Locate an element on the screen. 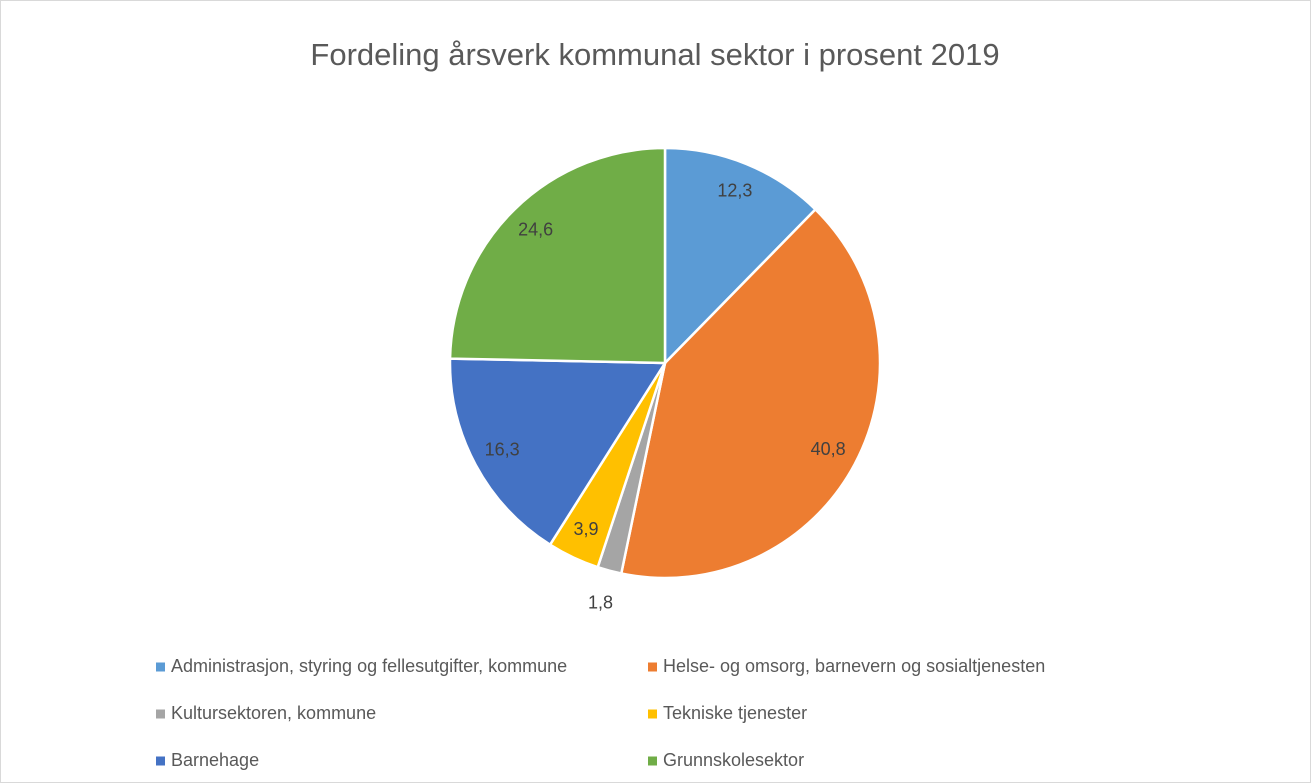 The image size is (1311, 783). data-label: 16,3 is located at coordinates (502, 449).